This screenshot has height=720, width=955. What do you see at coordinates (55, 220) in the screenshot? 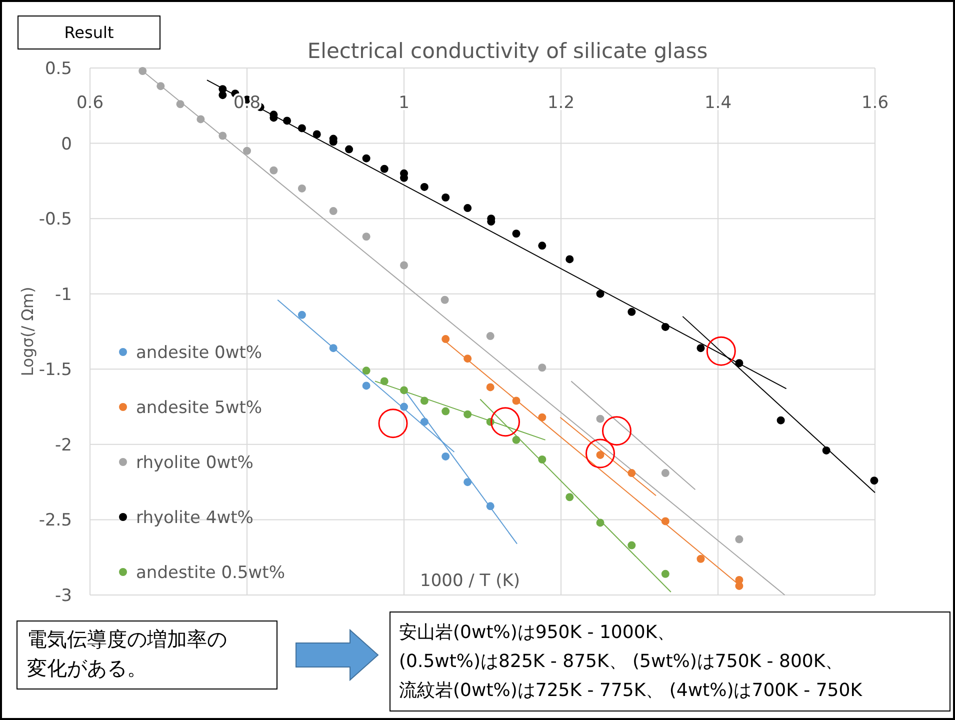
I see `y-tick-label: -0.5` at bounding box center [55, 220].